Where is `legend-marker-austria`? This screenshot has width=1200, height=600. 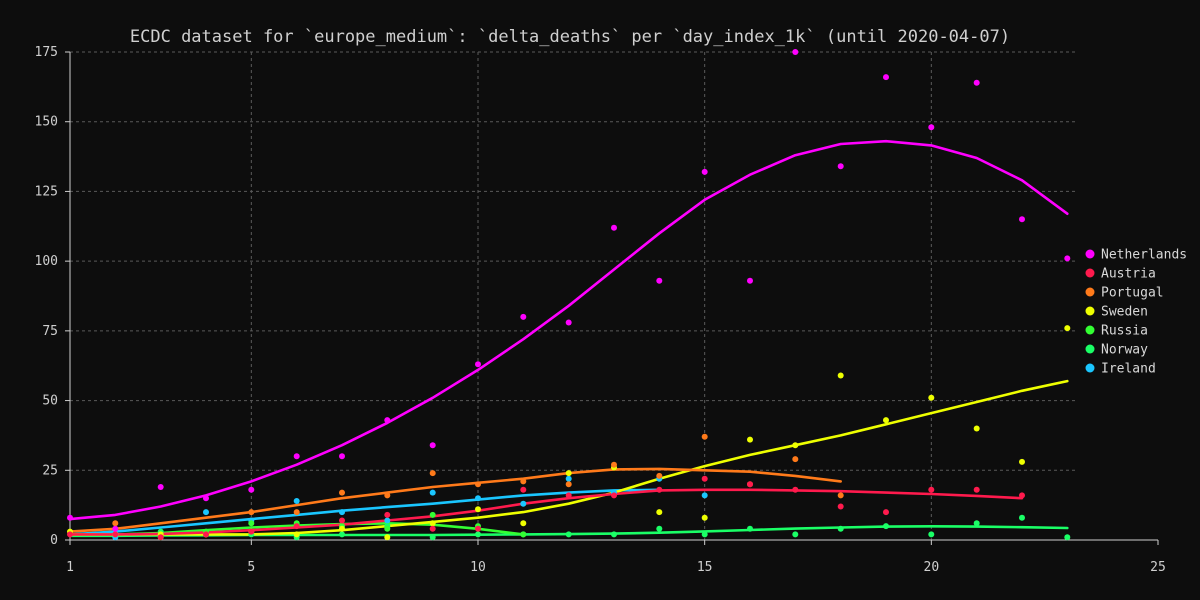
legend-marker-austria is located at coordinates (1090, 273).